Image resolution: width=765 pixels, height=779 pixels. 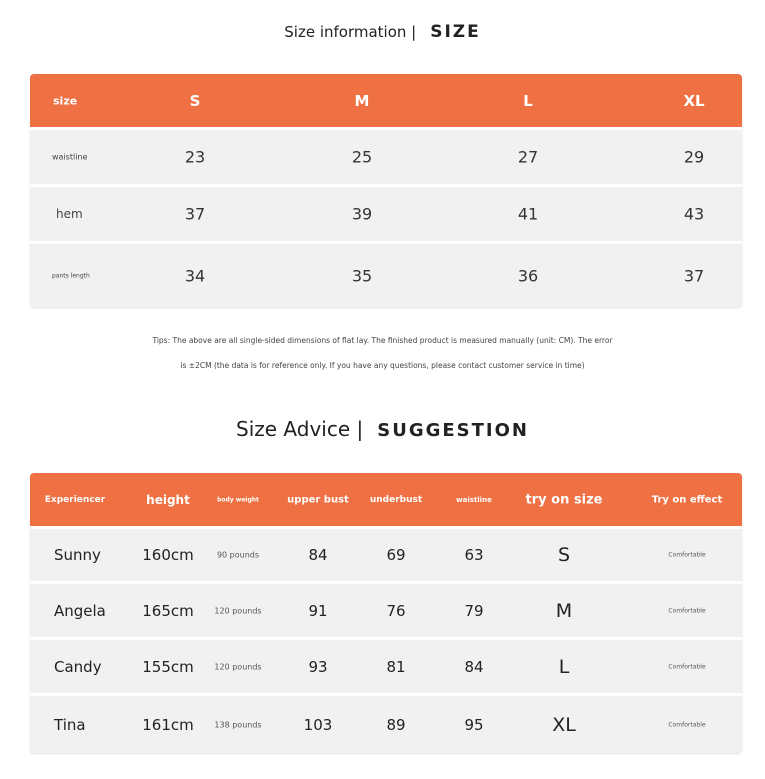 I want to click on header-cell: size, so click(x=65, y=100).